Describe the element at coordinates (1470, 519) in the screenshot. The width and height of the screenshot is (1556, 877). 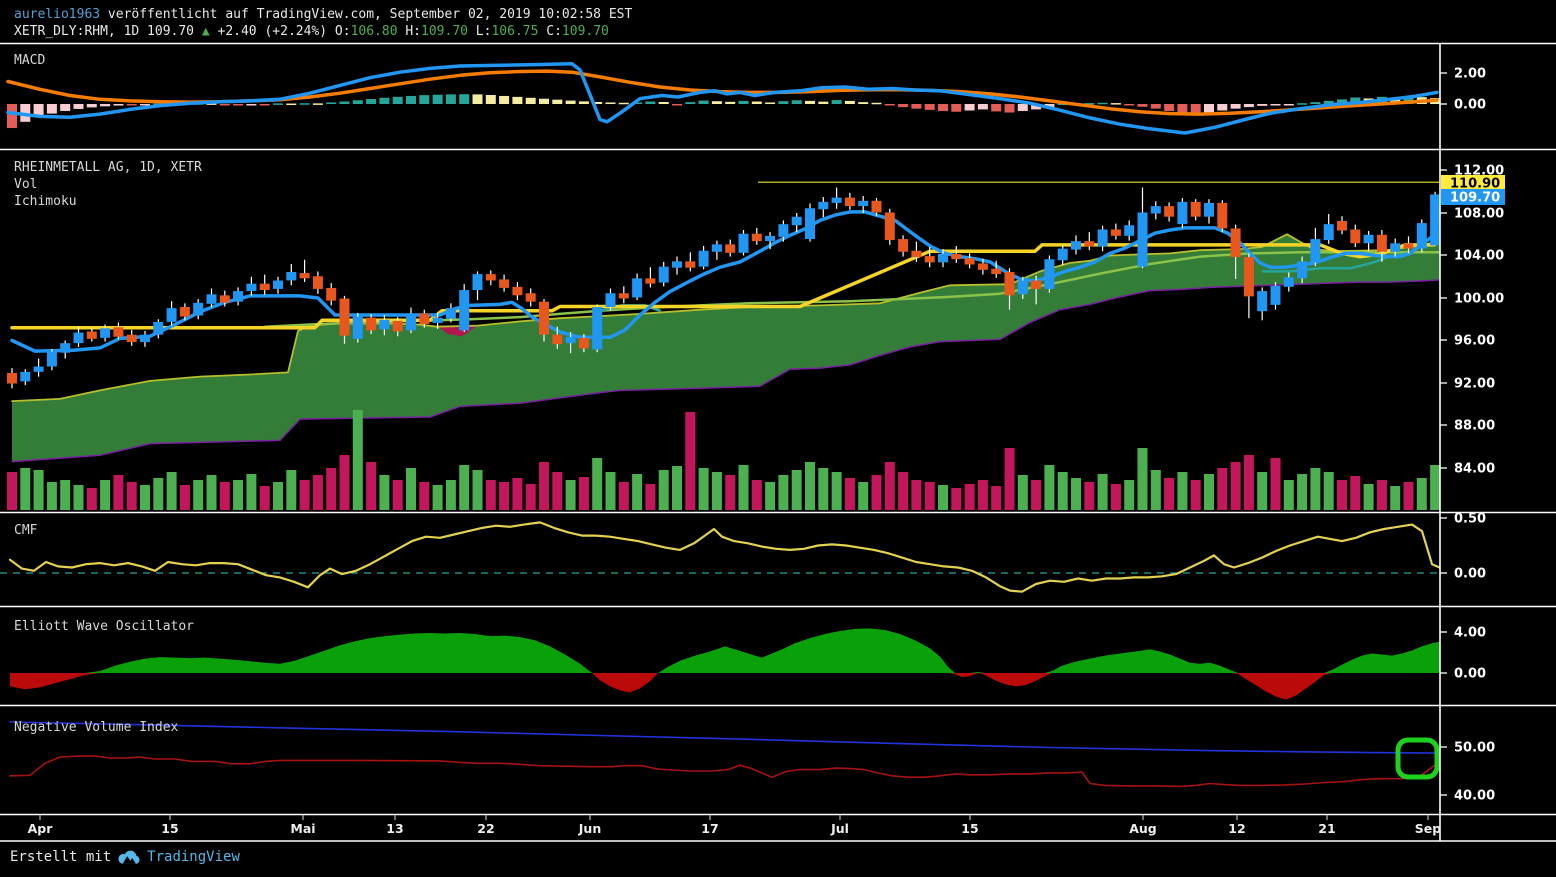
I see `svg-text: 0.50` at that location.